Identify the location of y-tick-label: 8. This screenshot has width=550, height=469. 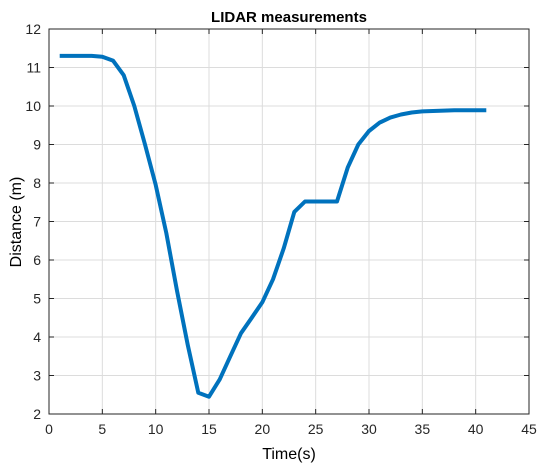
(37, 183).